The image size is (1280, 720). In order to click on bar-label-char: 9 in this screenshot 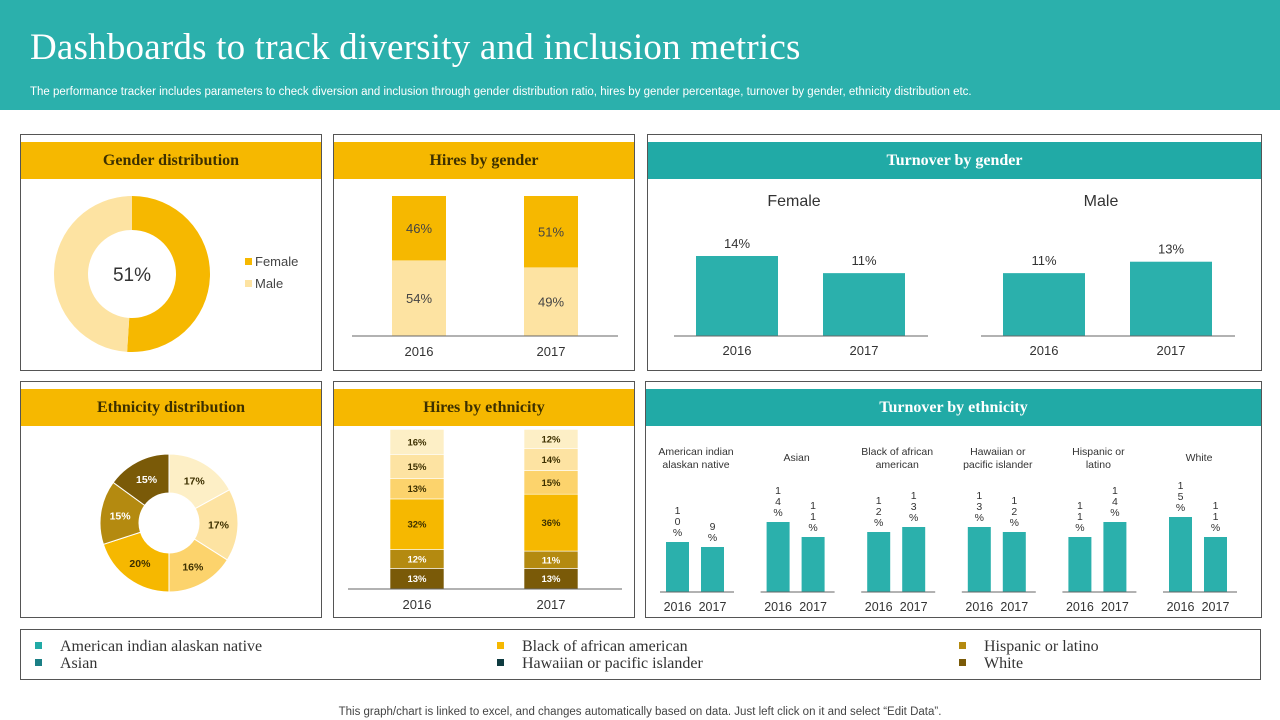, I will do `click(713, 527)`.